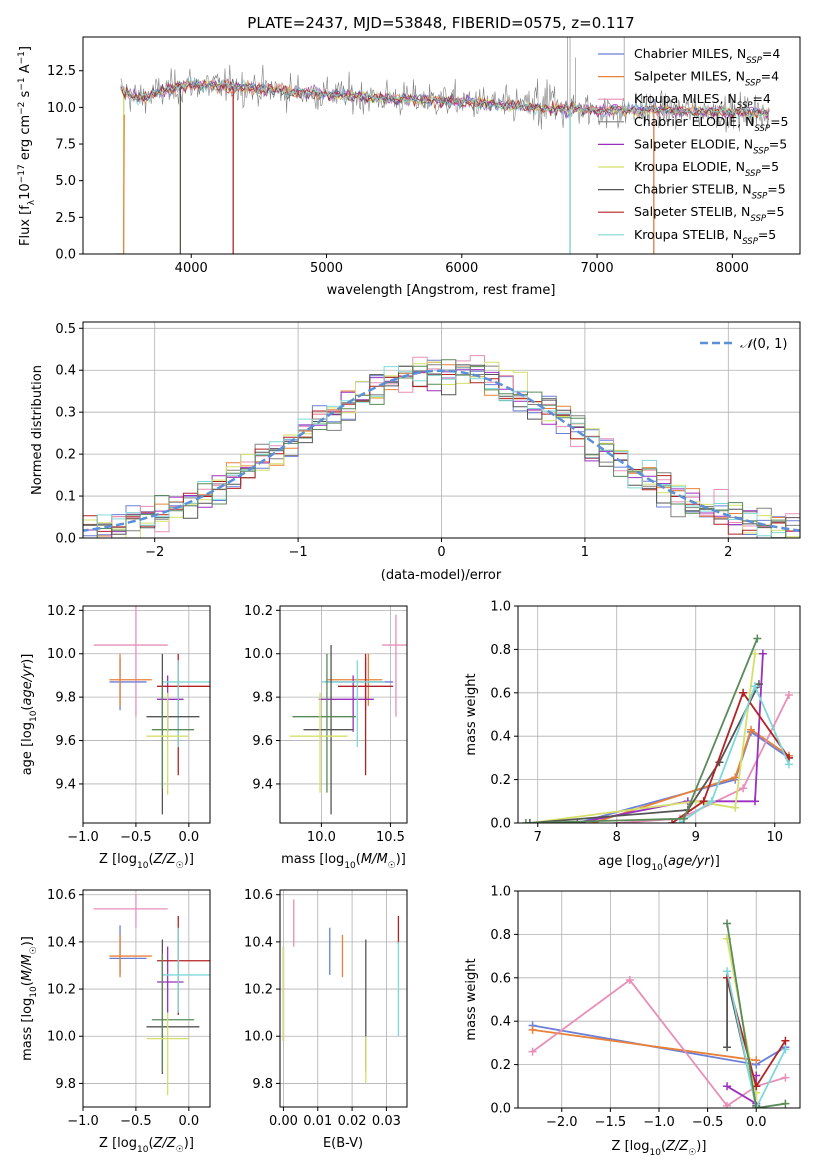 The height and width of the screenshot is (1174, 819). Describe the element at coordinates (689, 166) in the screenshot. I see `legend-text: Kroupa ELODIE, N` at that location.